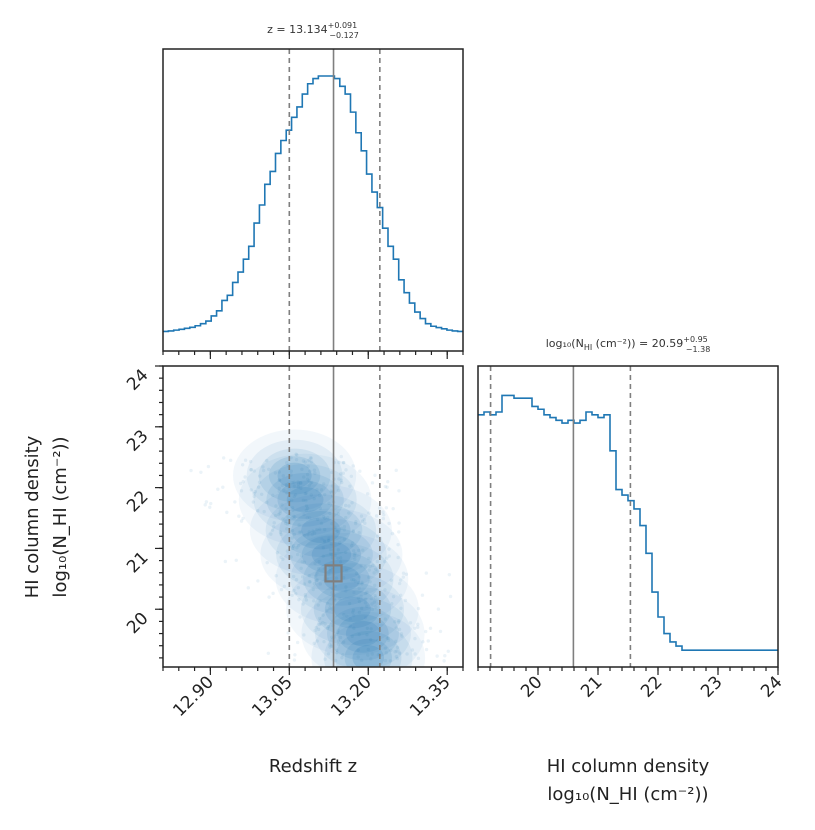  What do you see at coordinates (651, 686) in the screenshot?
I see `nhi-tick-label: 22` at bounding box center [651, 686].